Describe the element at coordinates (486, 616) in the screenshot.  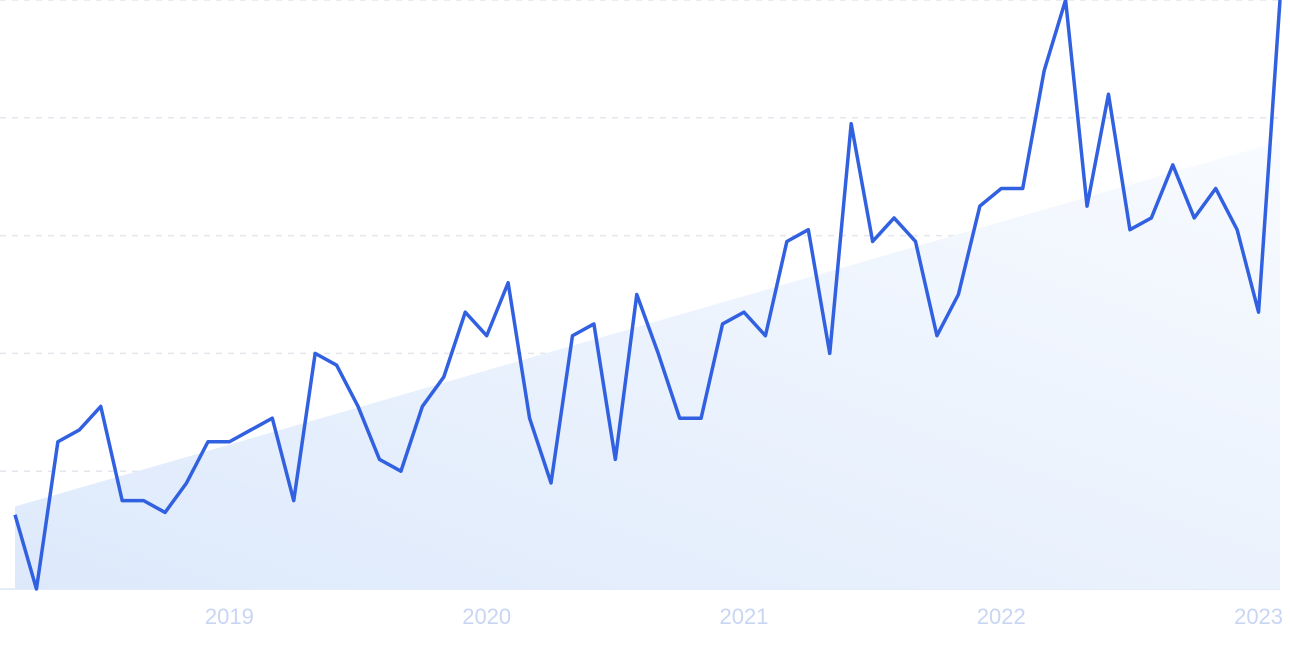
I see `x-tick-label: 2020` at that location.